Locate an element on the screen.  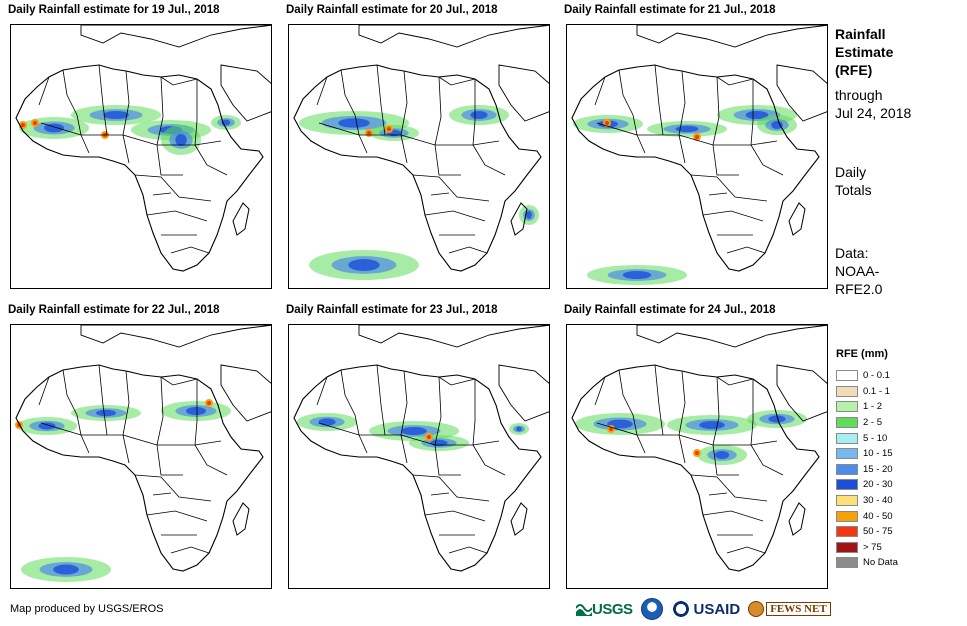
usgs-label: USGS is located at coordinates (612, 609).